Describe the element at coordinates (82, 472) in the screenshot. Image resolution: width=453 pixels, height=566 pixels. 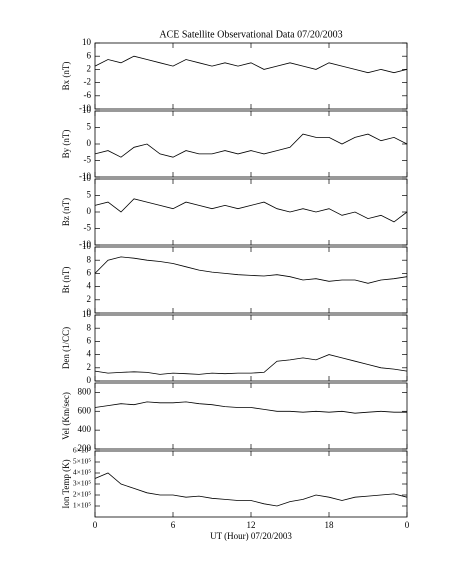
I see `y-tick-label: 4×10⁵` at that location.